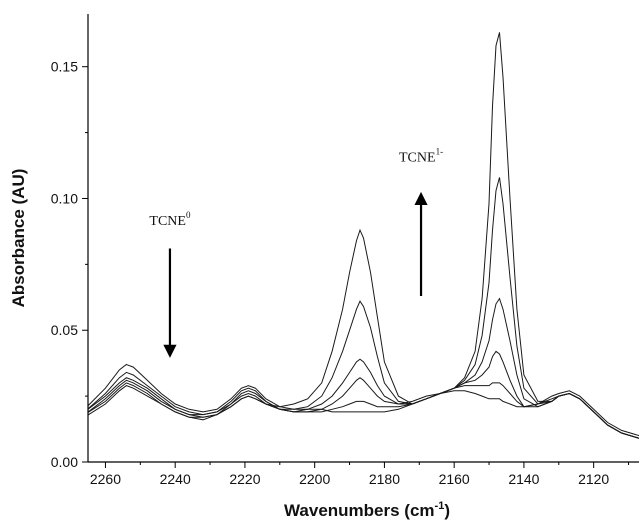 The width and height of the screenshot is (639, 527). Describe the element at coordinates (105, 479) in the screenshot. I see `x-tick-label: 2260` at that location.